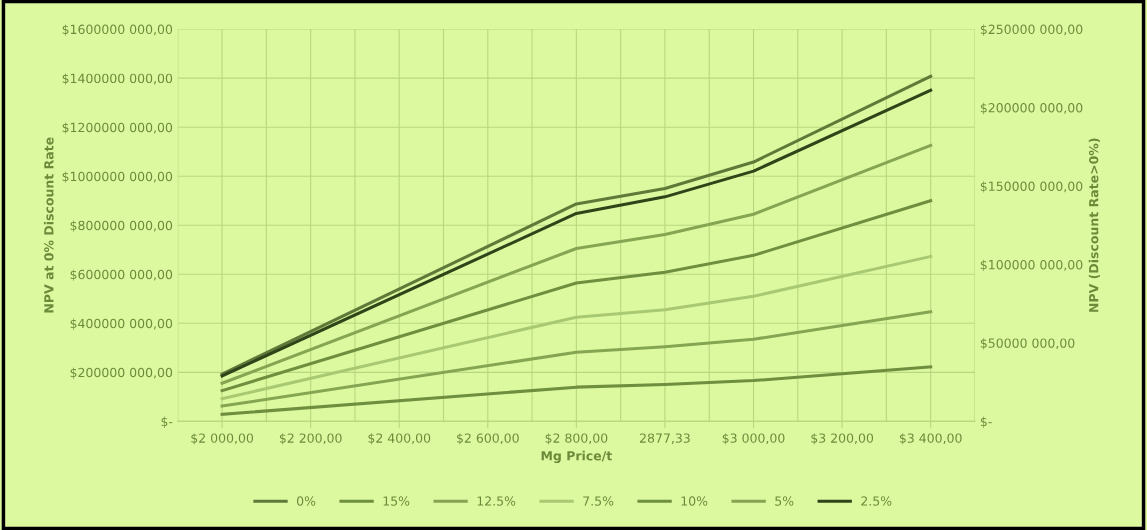  I want to click on y-tick-label: $1200000 000,00, so click(117, 128).